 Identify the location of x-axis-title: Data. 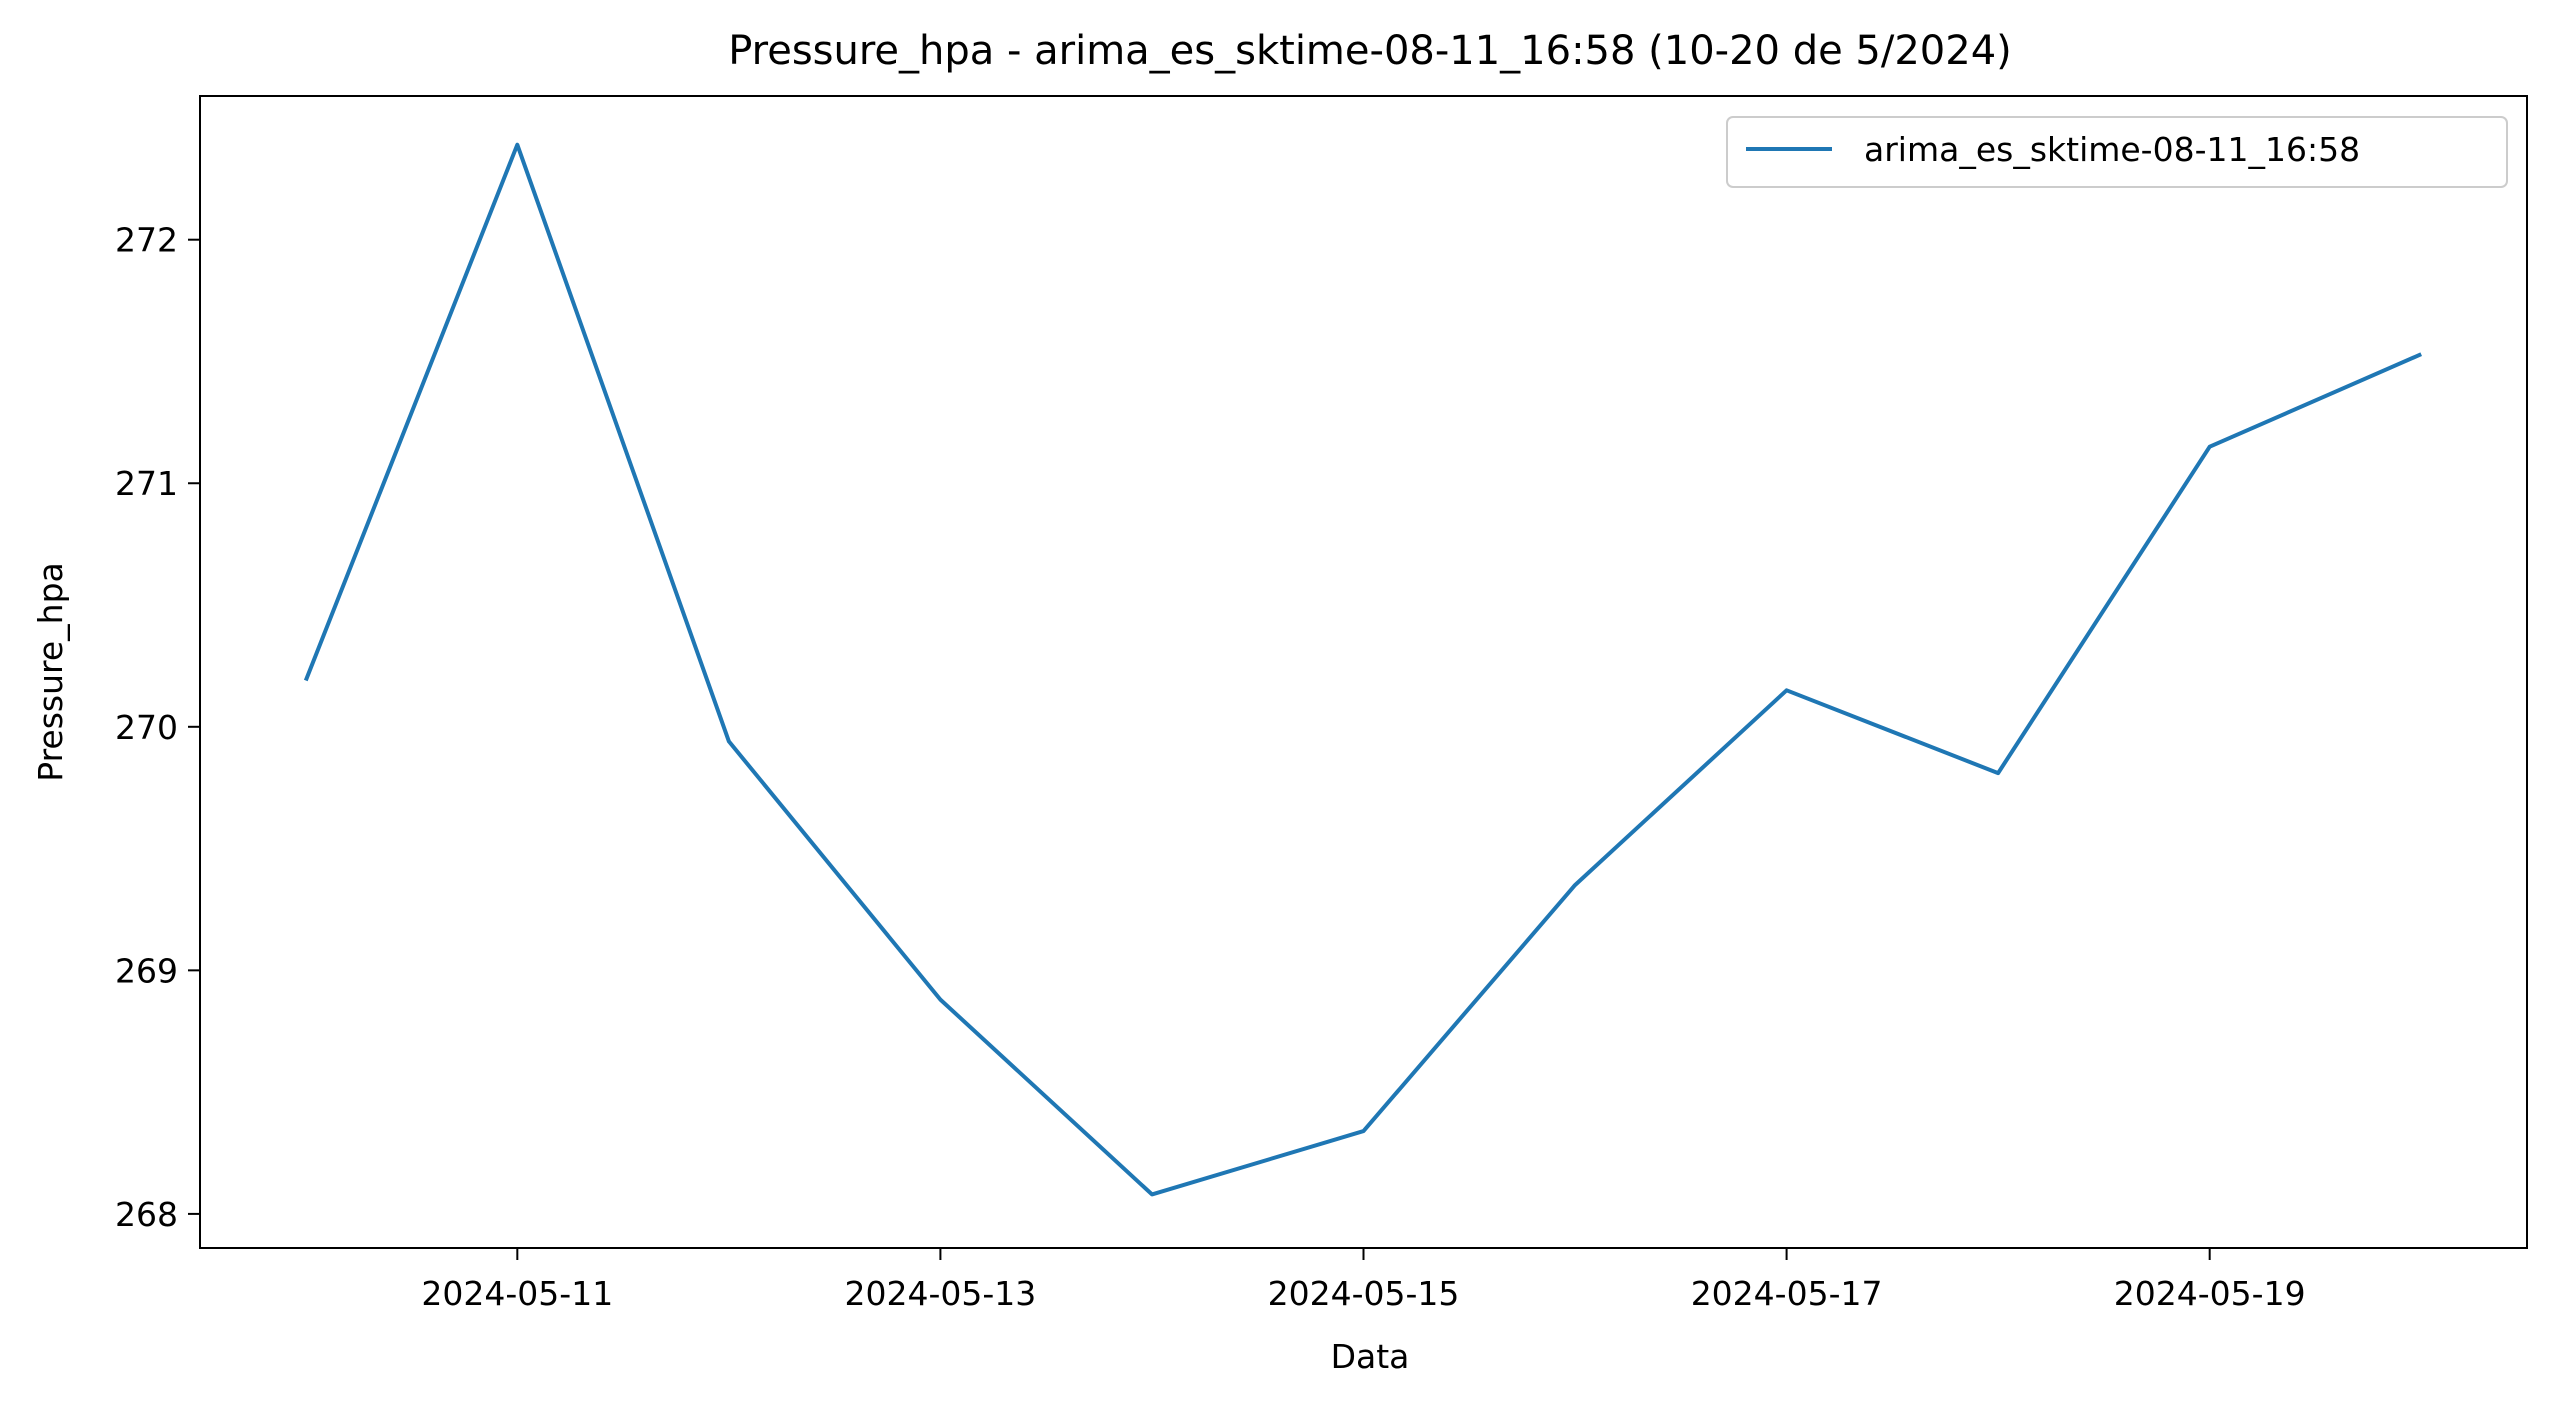
(1370, 1356).